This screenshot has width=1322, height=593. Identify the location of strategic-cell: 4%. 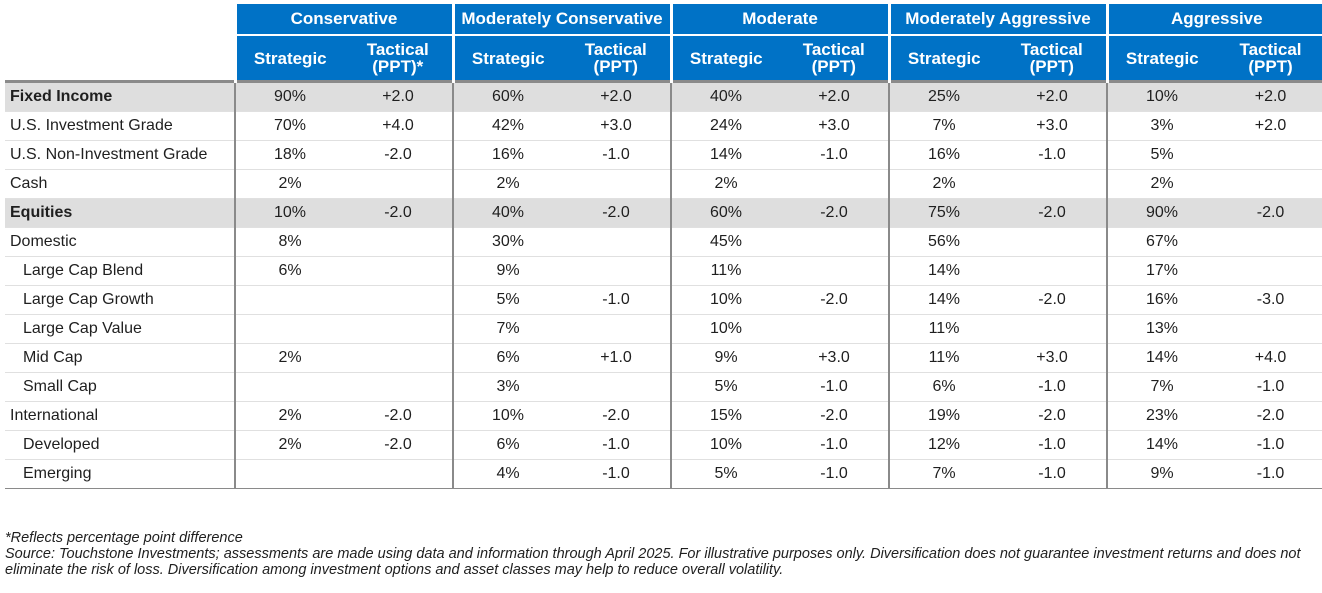
(507, 474).